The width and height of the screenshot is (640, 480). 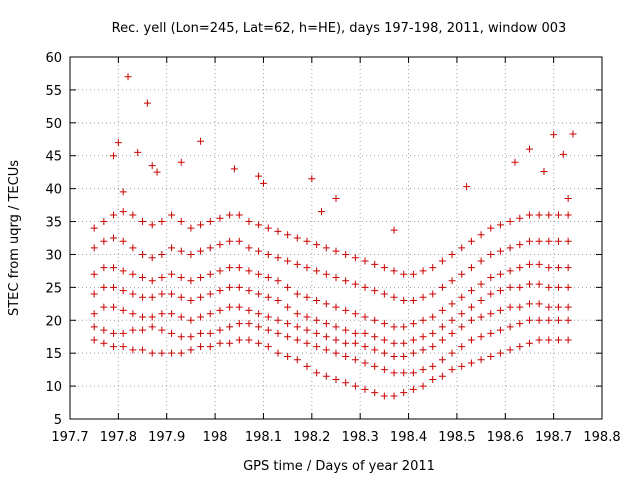 I want to click on y-tick-label: 20, so click(x=53, y=321).